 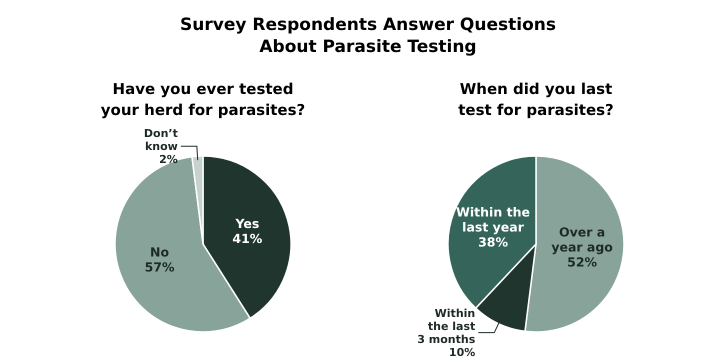 I want to click on slice-label: Within the last year, so click(x=493, y=219).